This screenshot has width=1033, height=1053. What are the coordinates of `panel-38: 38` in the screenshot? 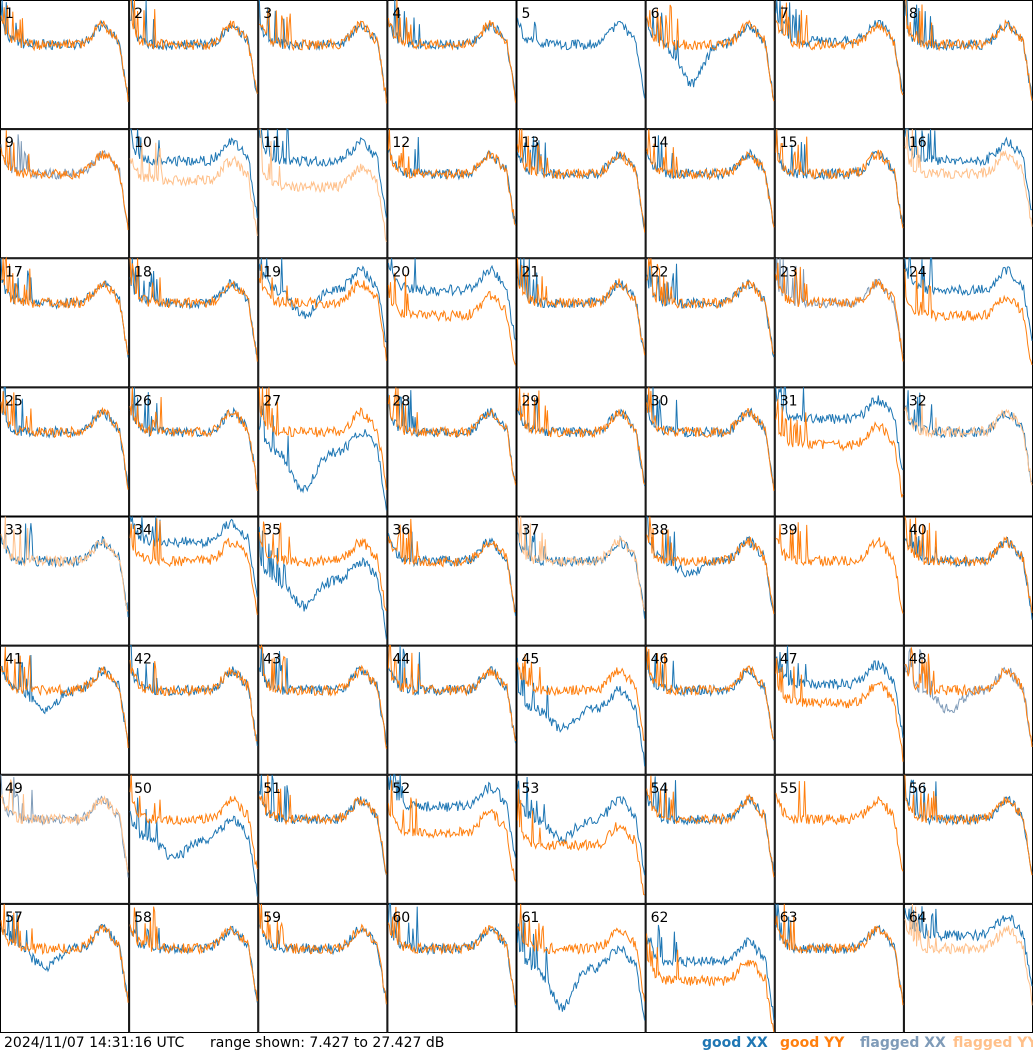 It's located at (710, 581).